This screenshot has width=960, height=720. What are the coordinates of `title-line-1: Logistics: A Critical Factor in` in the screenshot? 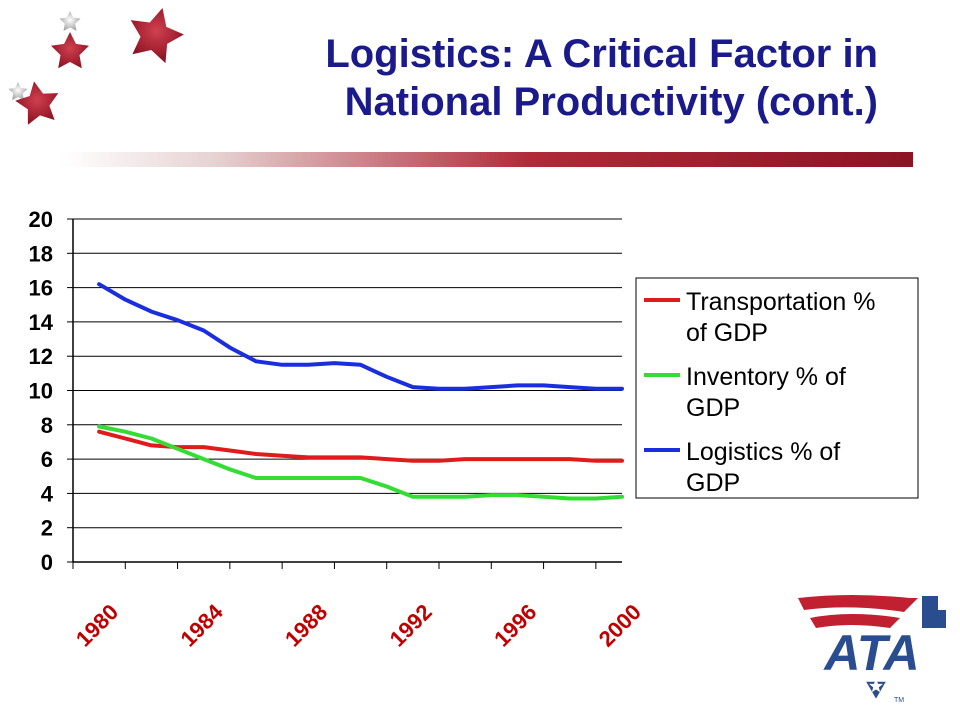 It's located at (601, 54).